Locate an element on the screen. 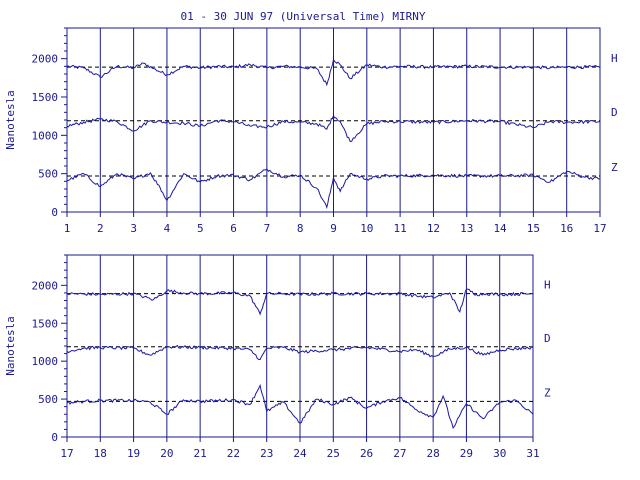  x-tick-label: 22 is located at coordinates (233, 453).